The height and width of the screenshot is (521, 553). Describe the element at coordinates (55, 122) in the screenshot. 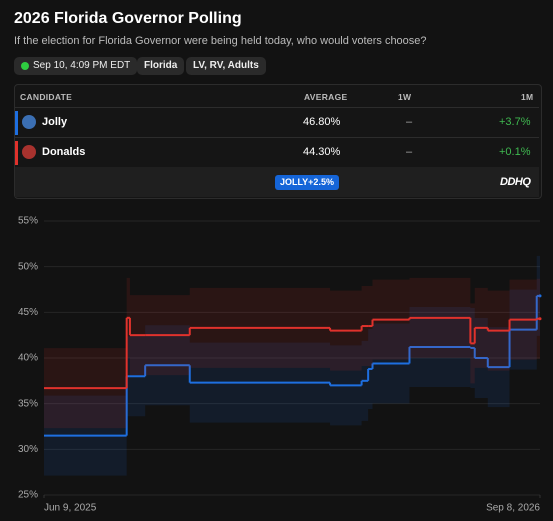

I see `candidate: Jolly` at that location.